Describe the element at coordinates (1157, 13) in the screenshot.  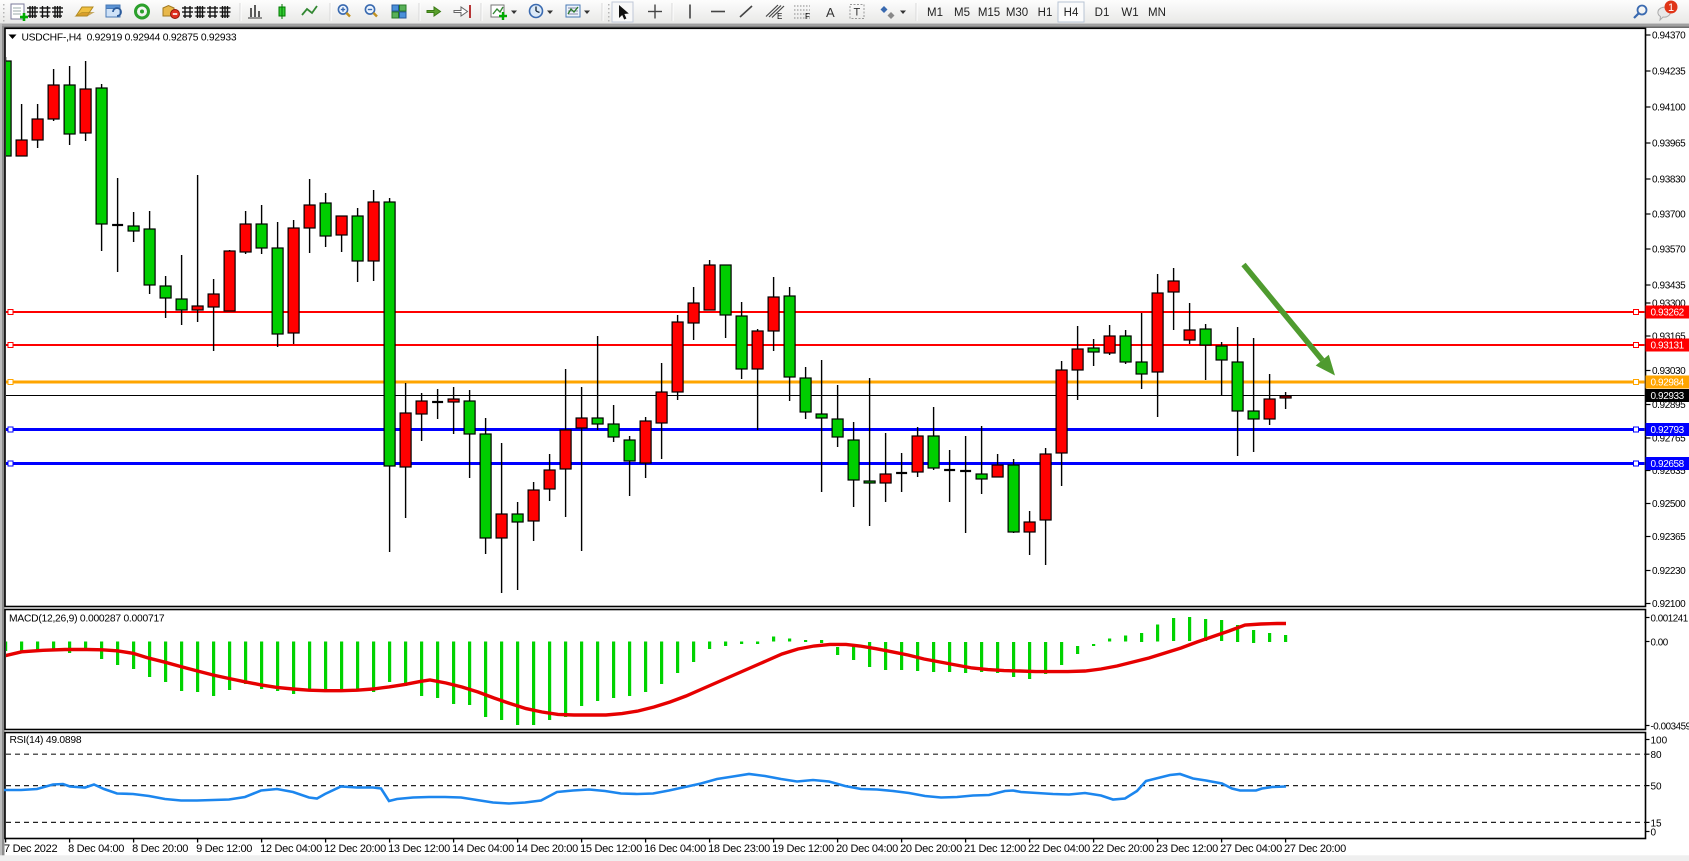
I see `svg-text: MN` at that location.